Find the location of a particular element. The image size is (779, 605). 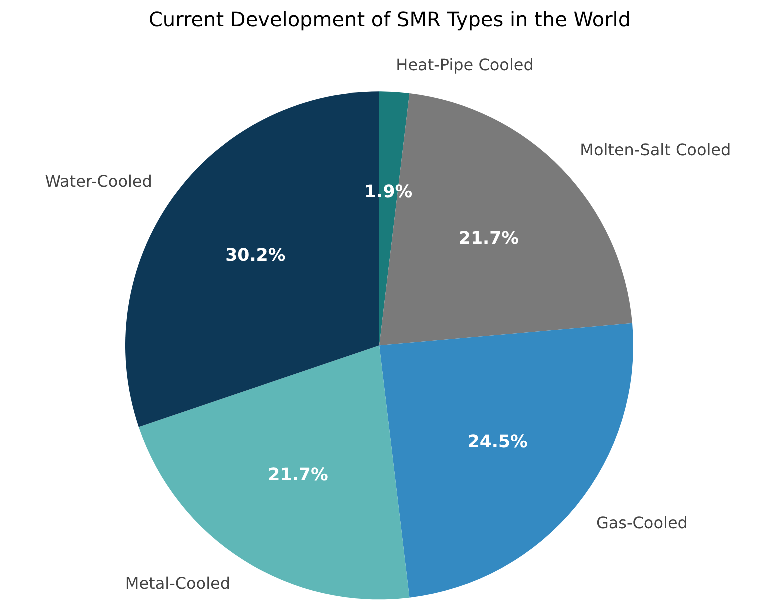

data-label: 24.5% is located at coordinates (498, 442).